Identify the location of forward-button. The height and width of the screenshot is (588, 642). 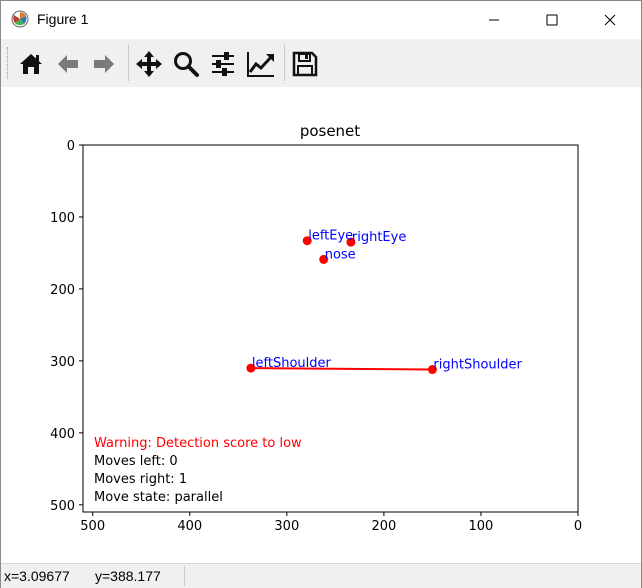
(104, 64).